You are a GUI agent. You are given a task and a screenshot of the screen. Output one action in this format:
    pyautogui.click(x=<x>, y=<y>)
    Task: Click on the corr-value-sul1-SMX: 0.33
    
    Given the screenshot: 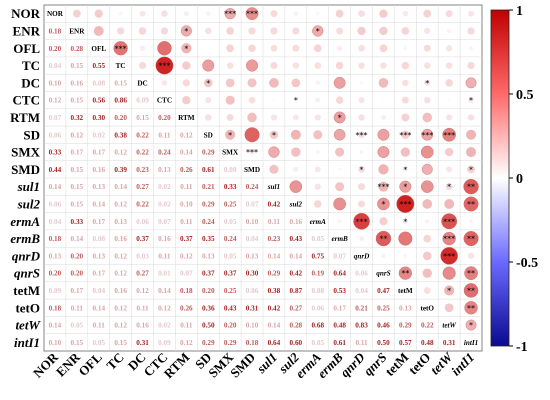 What is the action you would take?
    pyautogui.click(x=230, y=187)
    